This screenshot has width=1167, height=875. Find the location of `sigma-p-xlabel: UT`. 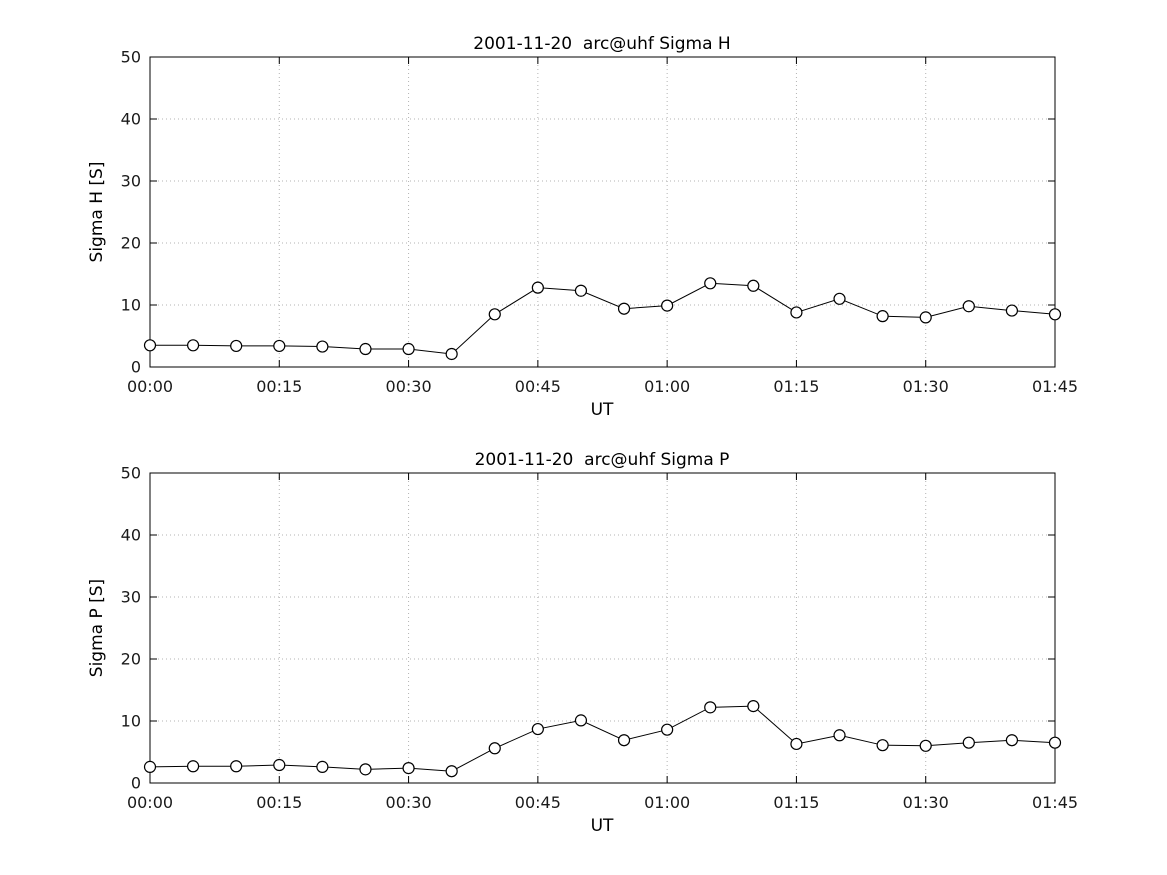

sigma-p-xlabel: UT is located at coordinates (602, 826).